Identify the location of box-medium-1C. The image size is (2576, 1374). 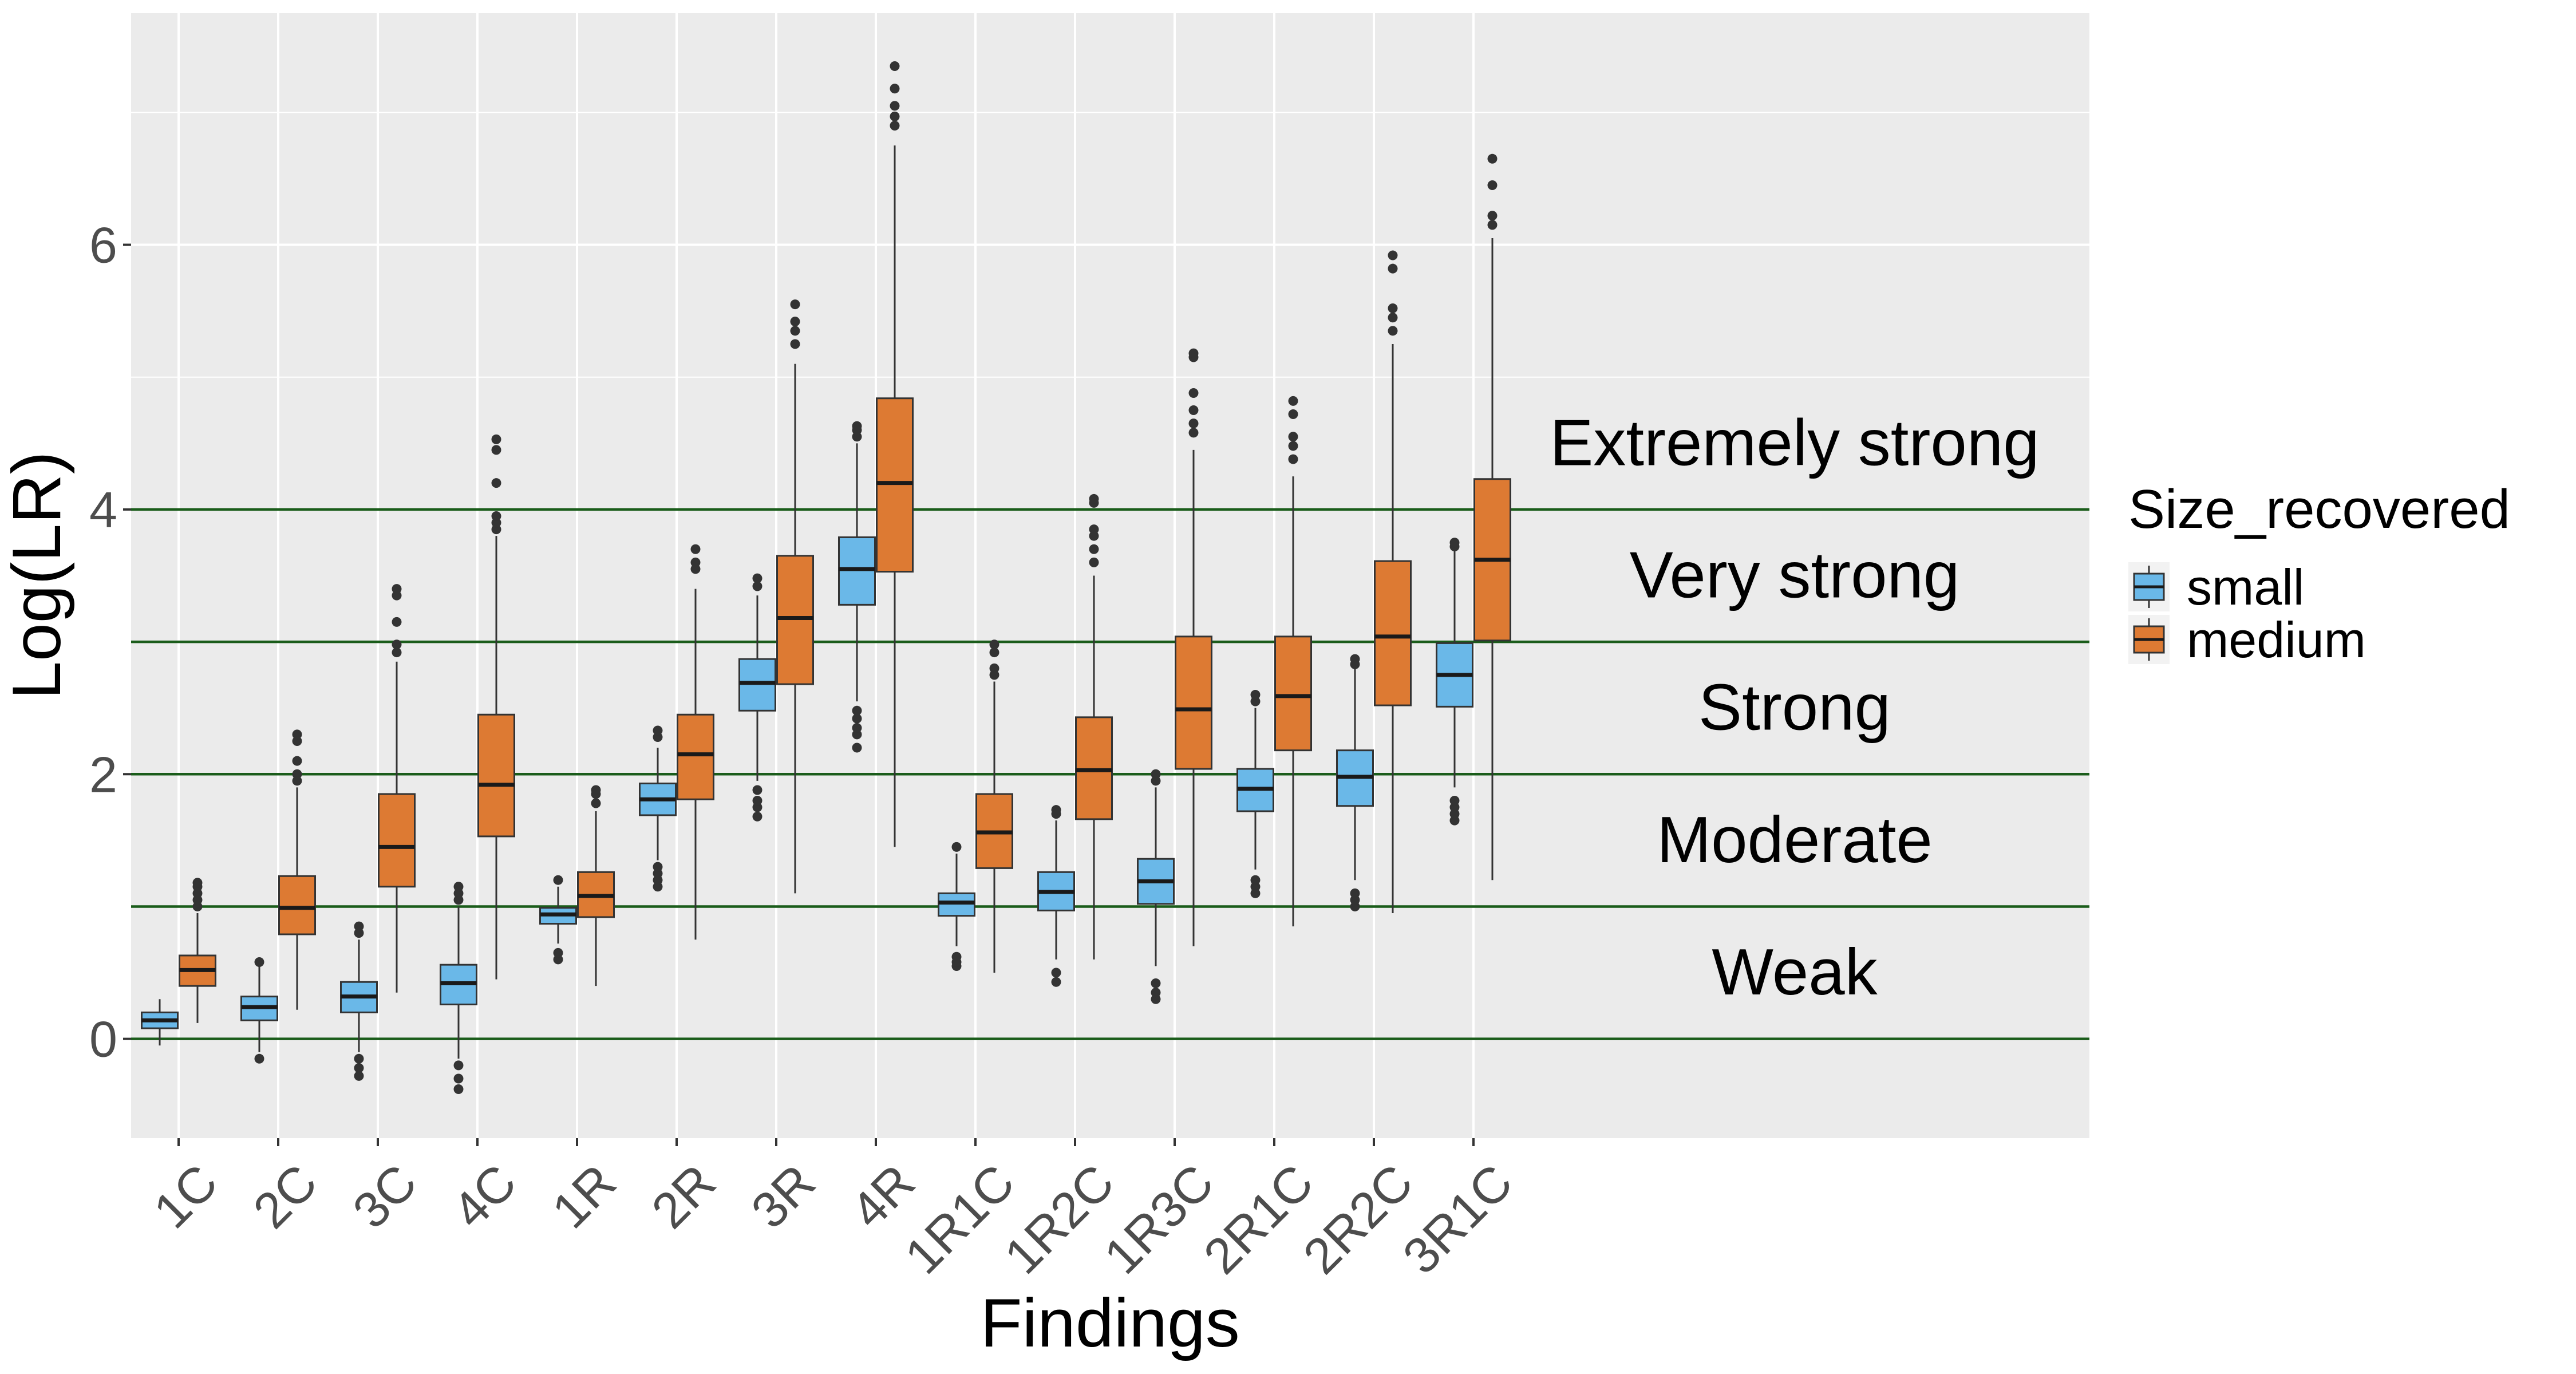
(197, 950).